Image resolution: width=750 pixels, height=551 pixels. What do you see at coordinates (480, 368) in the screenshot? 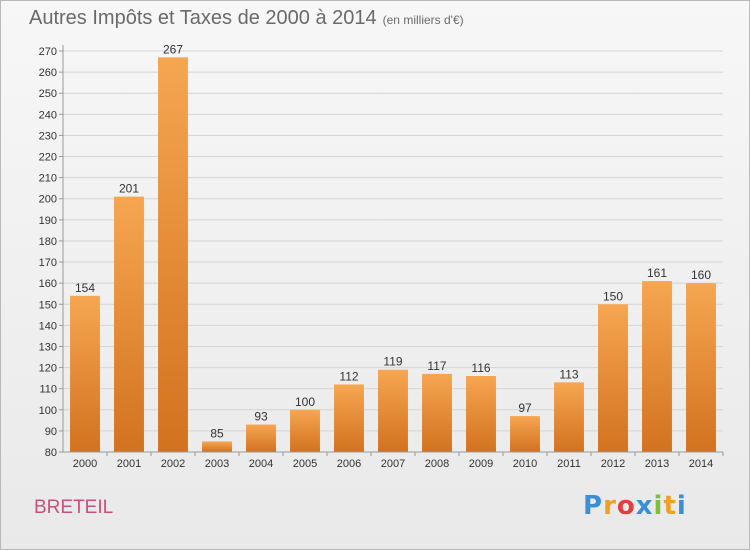
I see `data-label: 116` at bounding box center [480, 368].